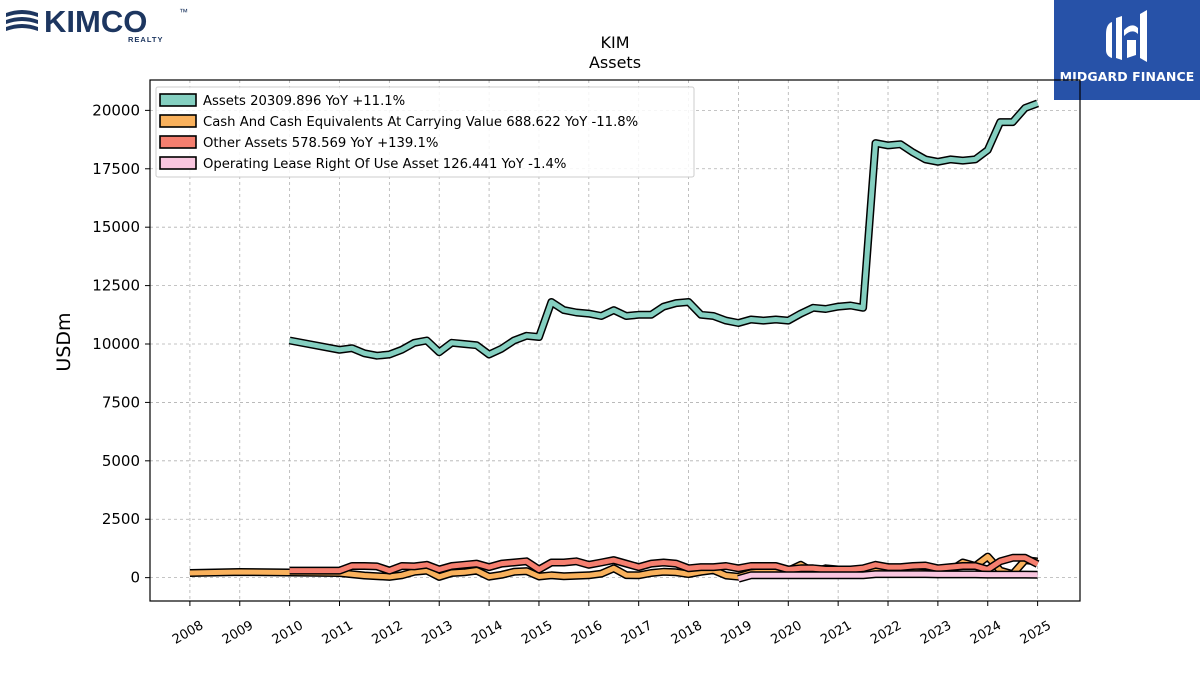 This screenshot has width=1200, height=675. I want to click on x-tick-label: 2011, so click(338, 633).